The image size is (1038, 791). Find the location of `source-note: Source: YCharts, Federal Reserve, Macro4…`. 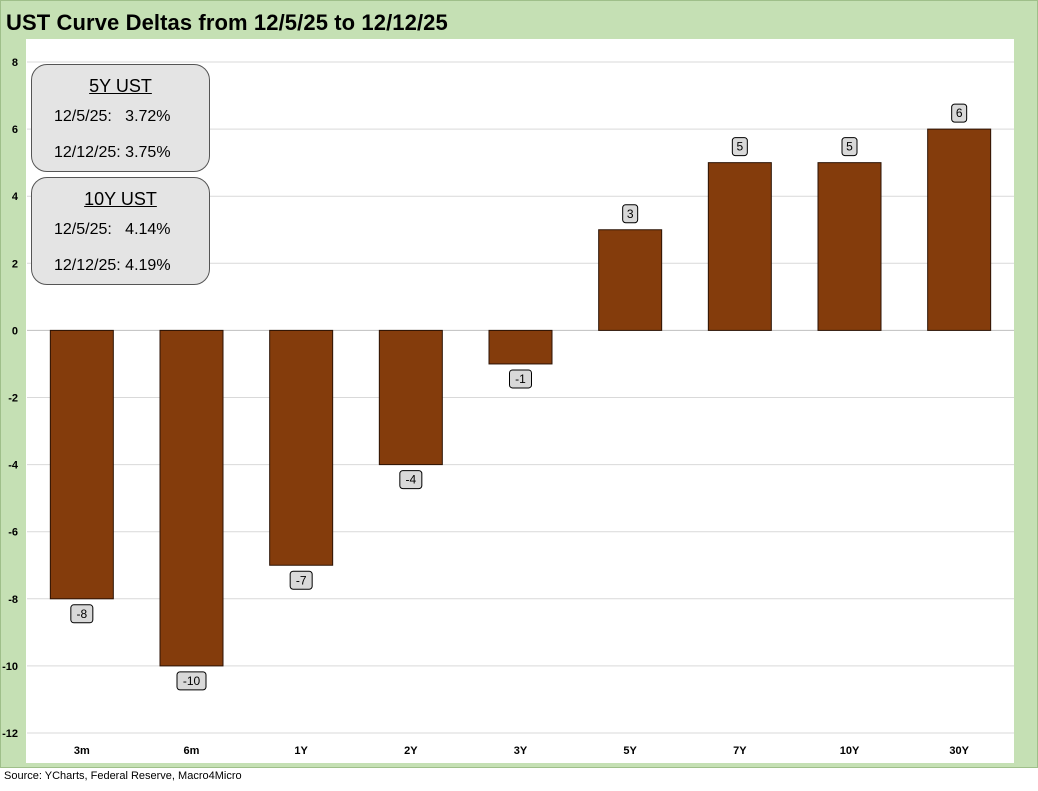

source-note: Source: YCharts, Federal Reserve, Macro4… is located at coordinates (123, 776).